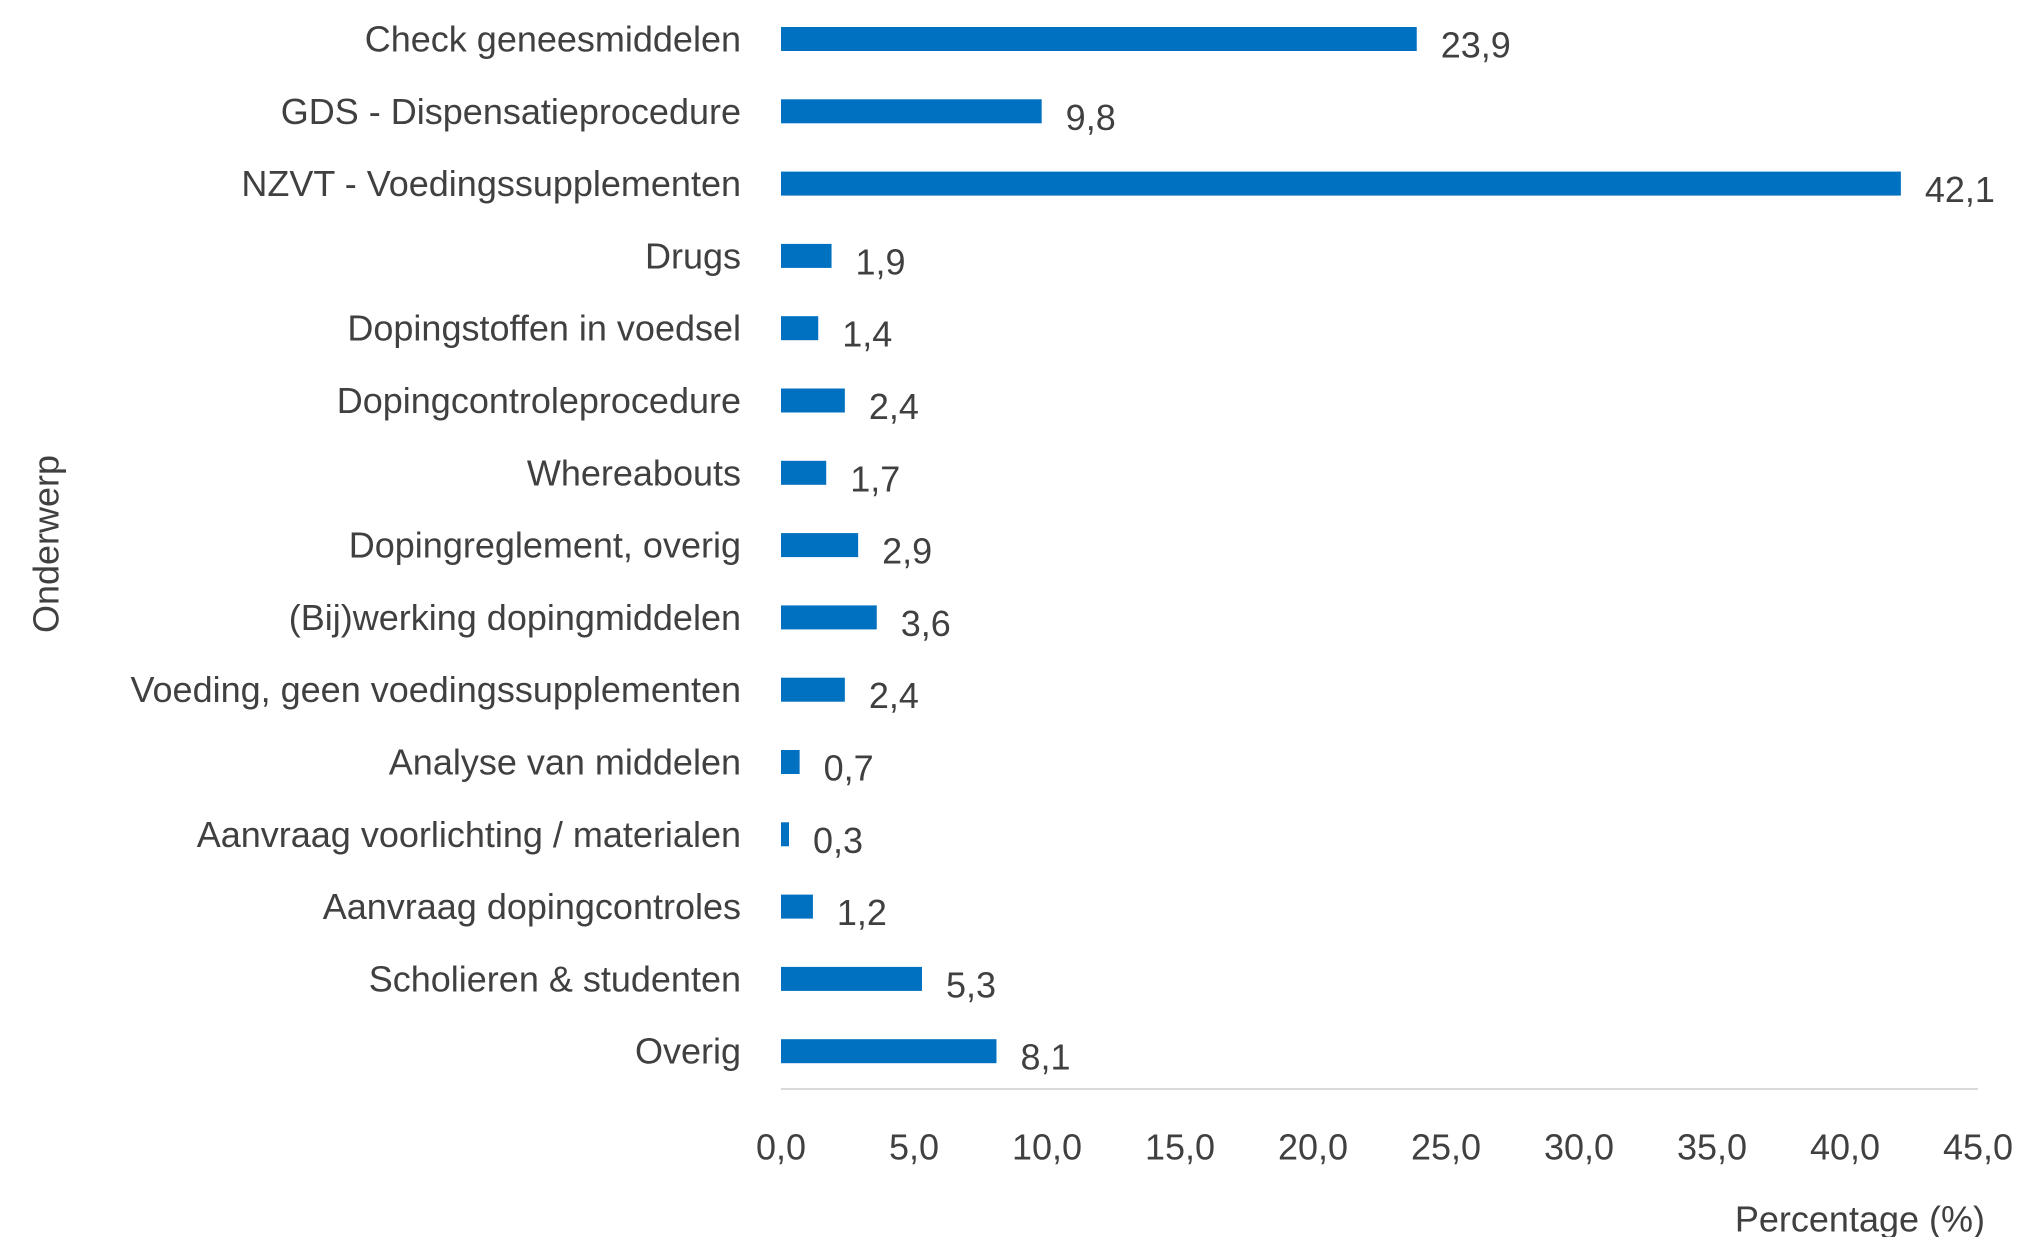 The width and height of the screenshot is (2019, 1237). Describe the element at coordinates (545, 545) in the screenshot. I see `category-label: Dopingreglement, overig` at that location.